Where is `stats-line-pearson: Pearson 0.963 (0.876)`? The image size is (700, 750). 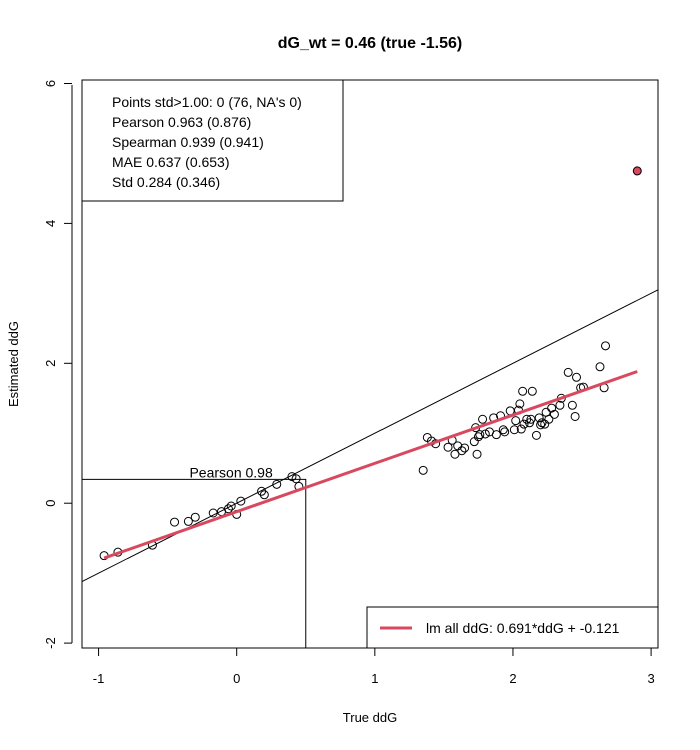 stats-line-pearson: Pearson 0.963 (0.876) is located at coordinates (181, 122).